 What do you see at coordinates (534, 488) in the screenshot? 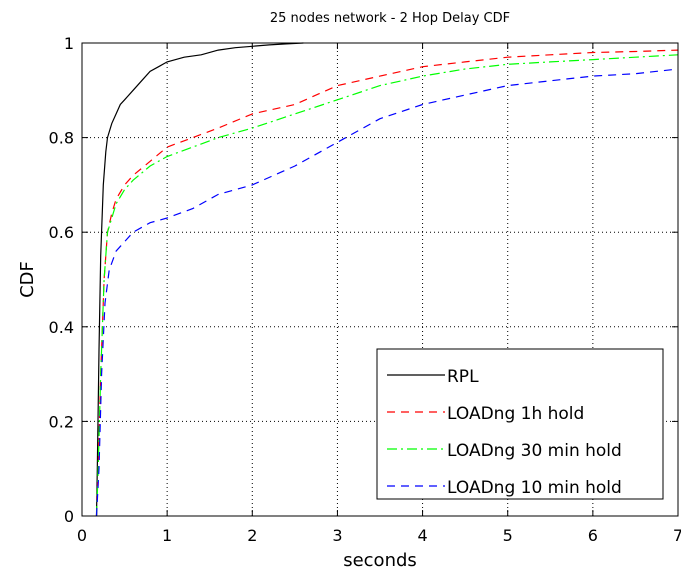
I see `legend-label: LOADng 10 min hold` at bounding box center [534, 488].